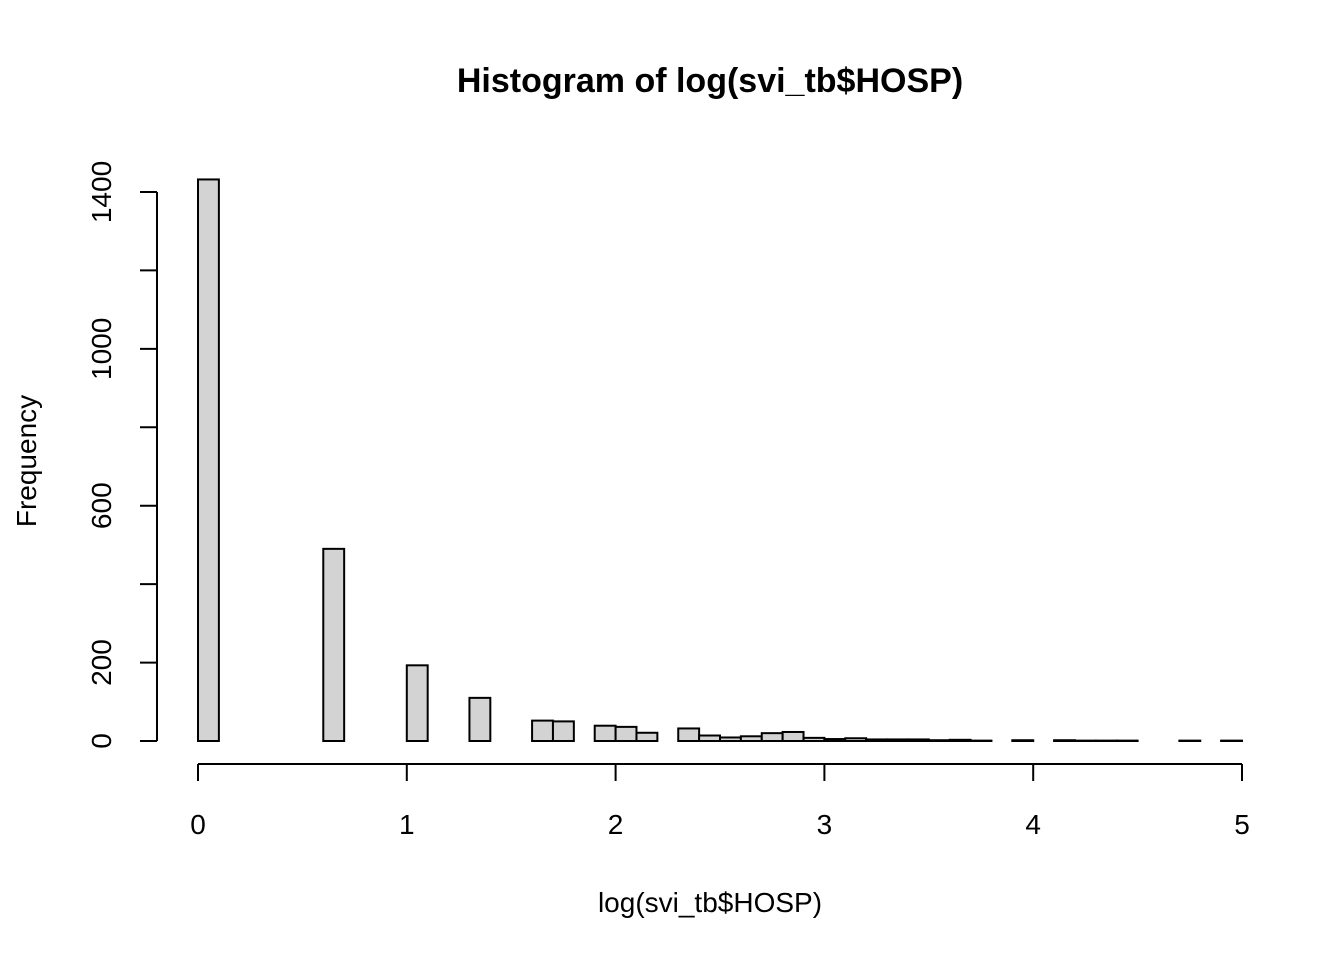 Image resolution: width=1344 pixels, height=960 pixels. What do you see at coordinates (616, 824) in the screenshot?
I see `x-tick-label: 2` at bounding box center [616, 824].